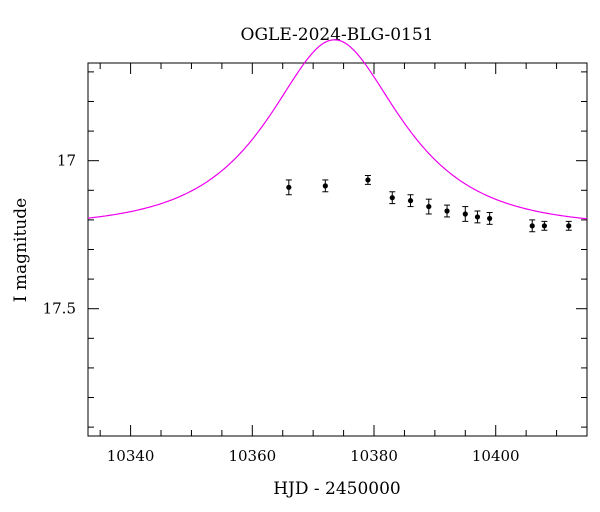 Image resolution: width=600 pixels, height=512 pixels. What do you see at coordinates (21, 250) in the screenshot?
I see `y-axis-label: I magnitude` at bounding box center [21, 250].